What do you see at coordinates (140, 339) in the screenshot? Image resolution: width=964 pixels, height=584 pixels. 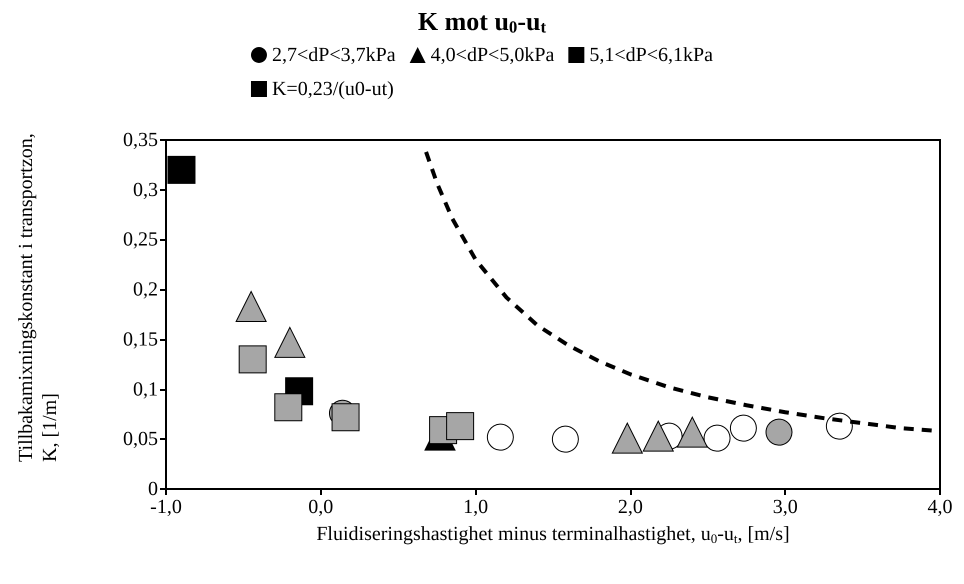 I see `y-tick-label: 0,15` at bounding box center [140, 339].